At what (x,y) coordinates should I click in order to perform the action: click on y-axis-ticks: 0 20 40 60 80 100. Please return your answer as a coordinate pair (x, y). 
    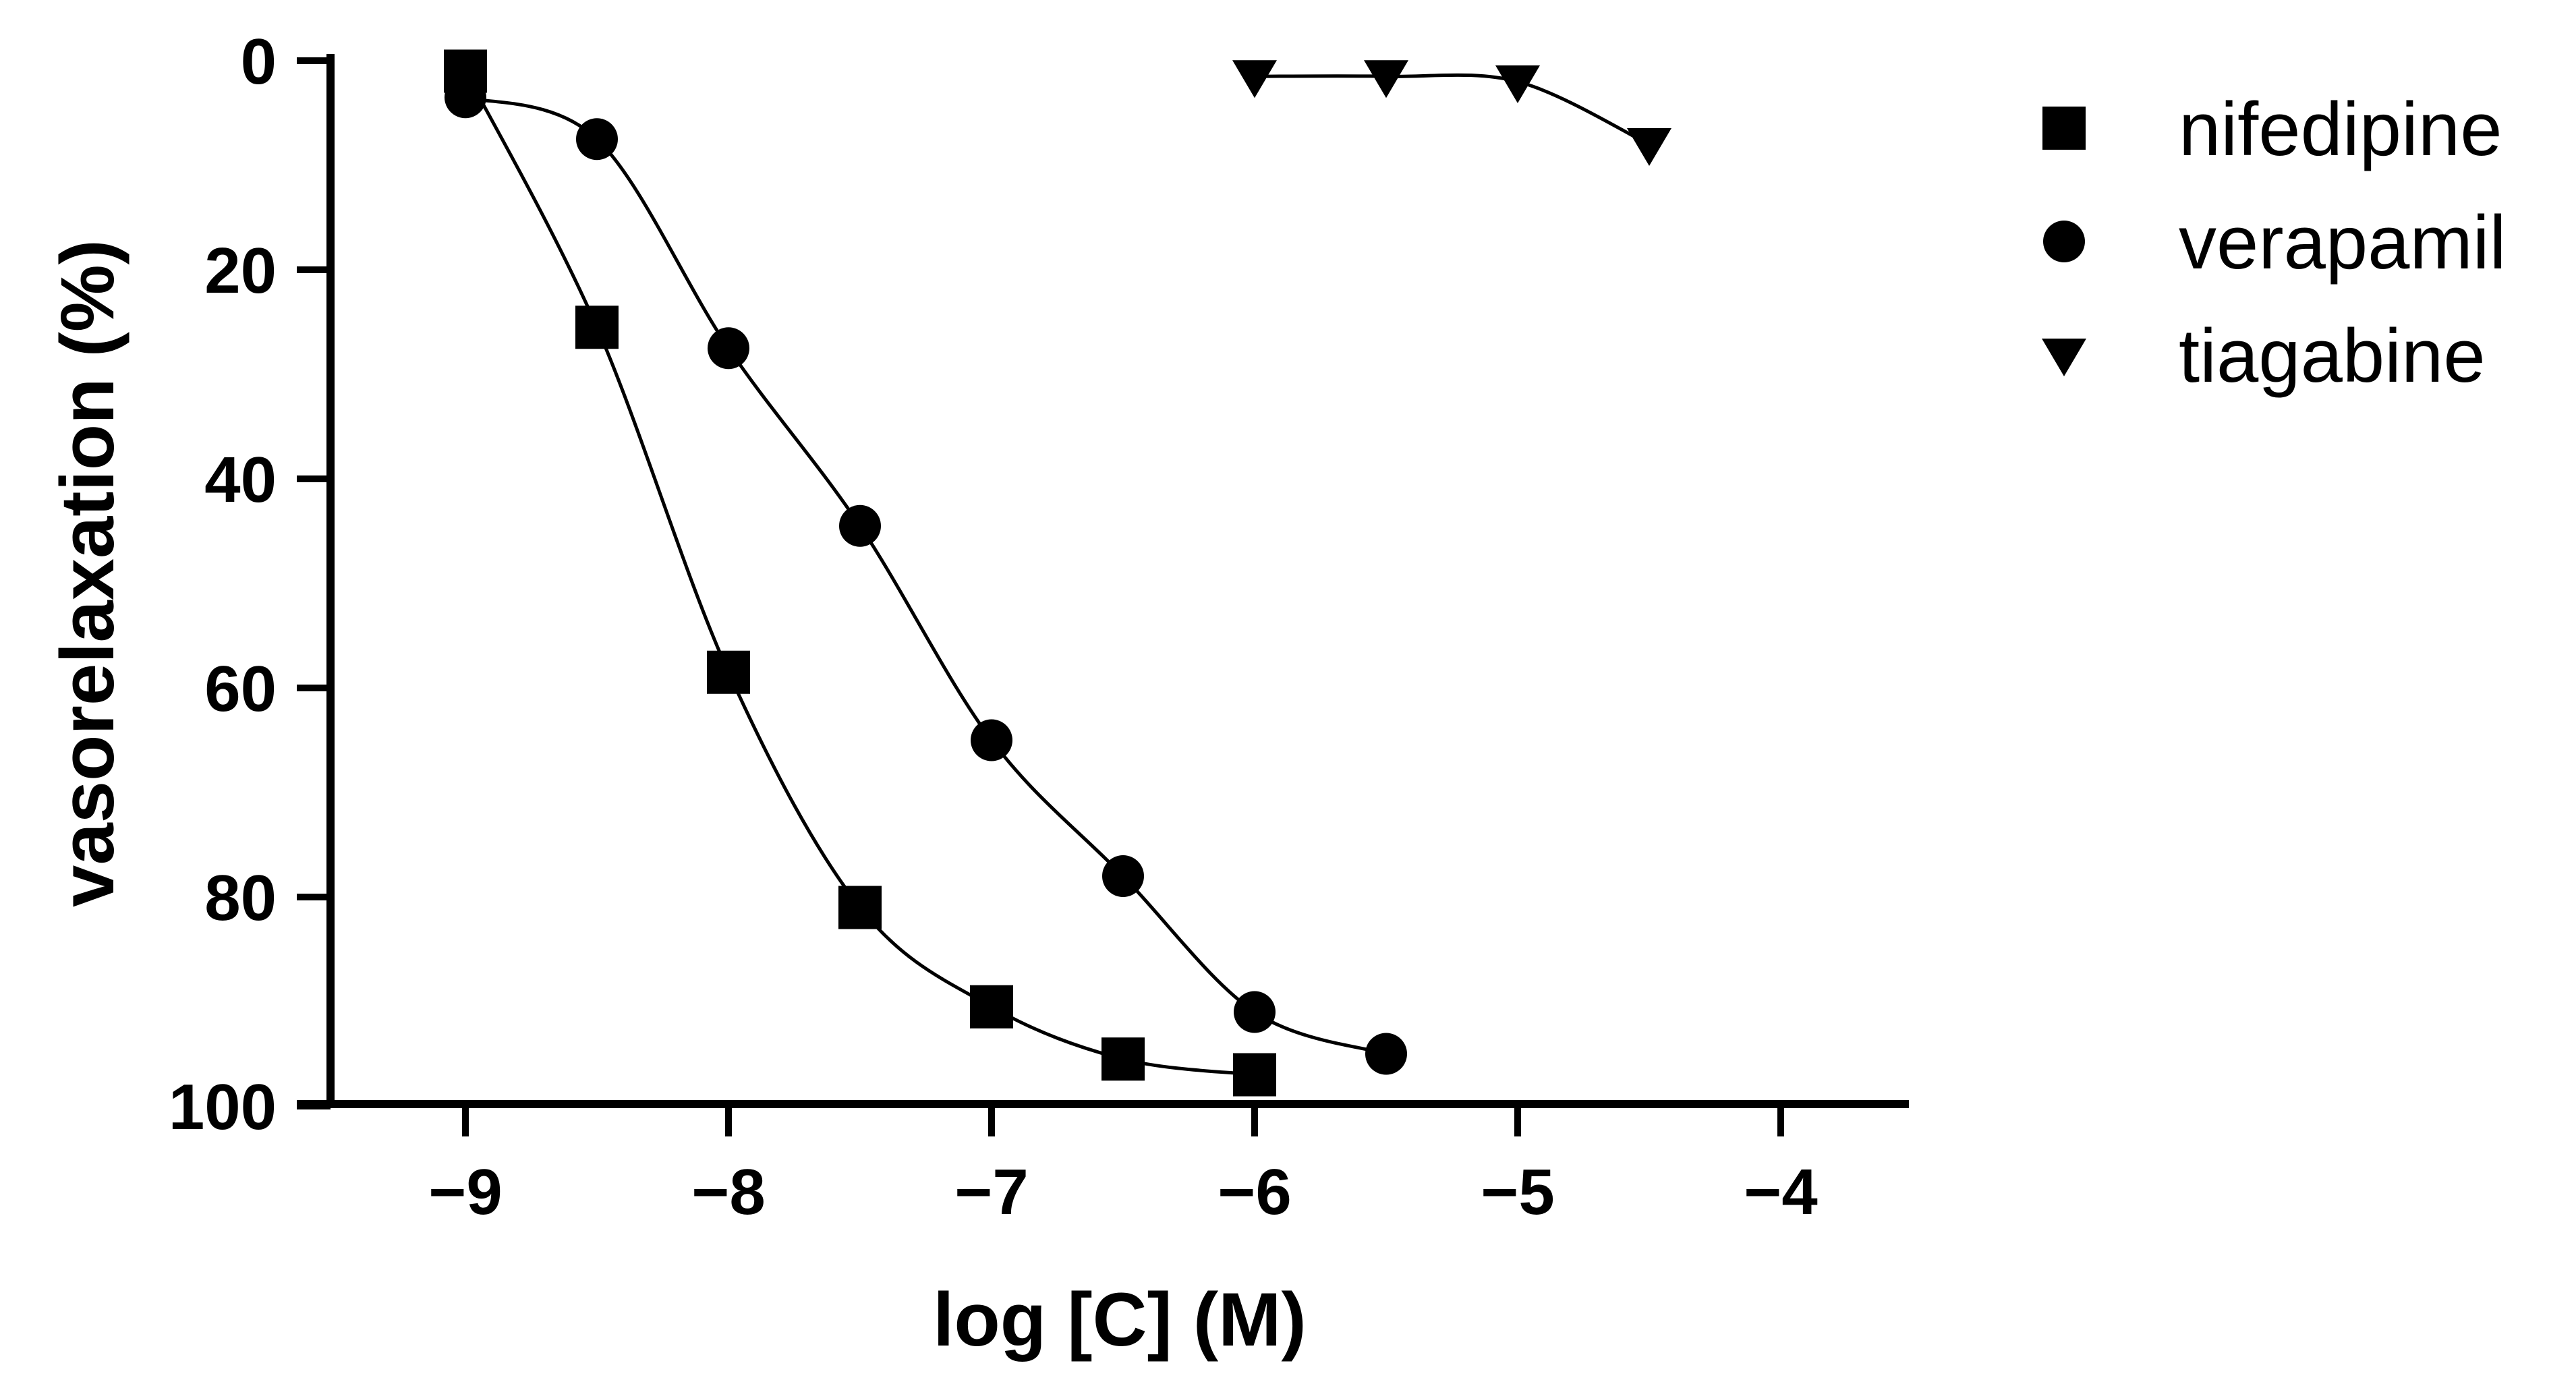
    Looking at the image, I should click on (250, 584).